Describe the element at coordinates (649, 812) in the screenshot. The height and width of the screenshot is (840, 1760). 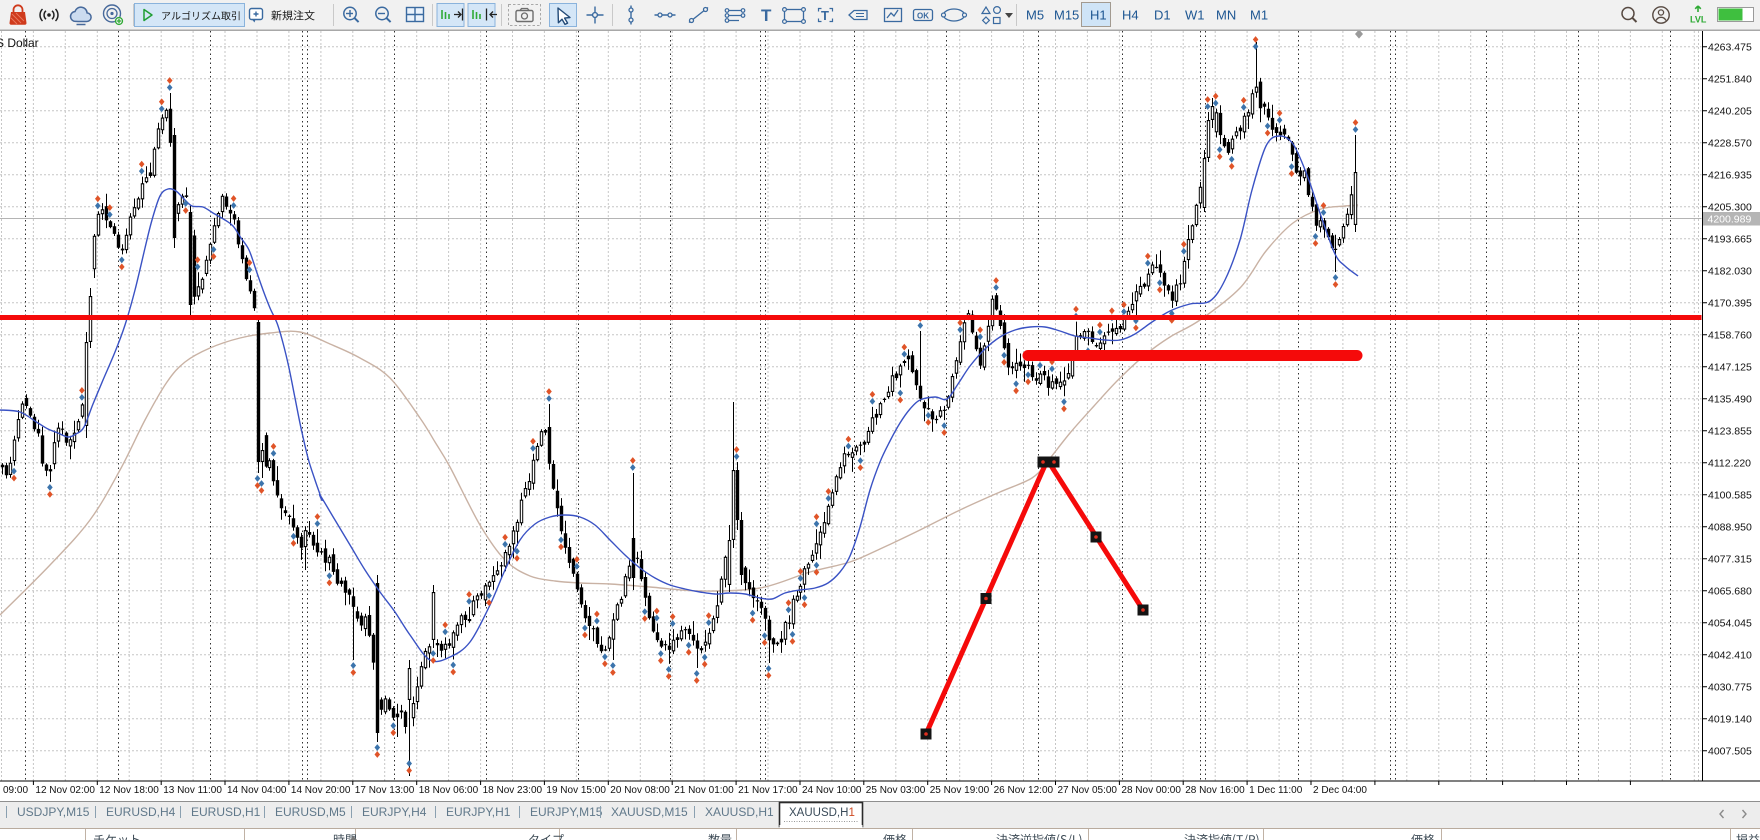
I see `svg-text: XAUUSD,M15` at that location.